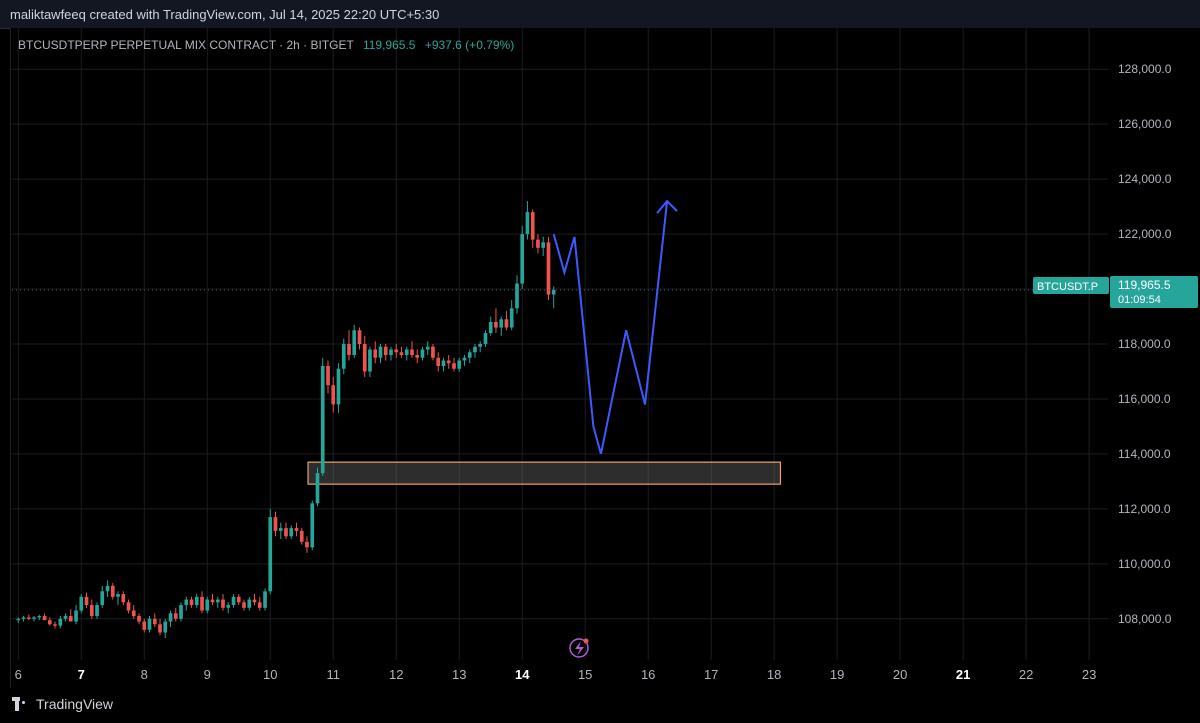 This screenshot has width=1200, height=723. Describe the element at coordinates (1071, 285) in the screenshot. I see `price-tag-symbol-box` at that location.